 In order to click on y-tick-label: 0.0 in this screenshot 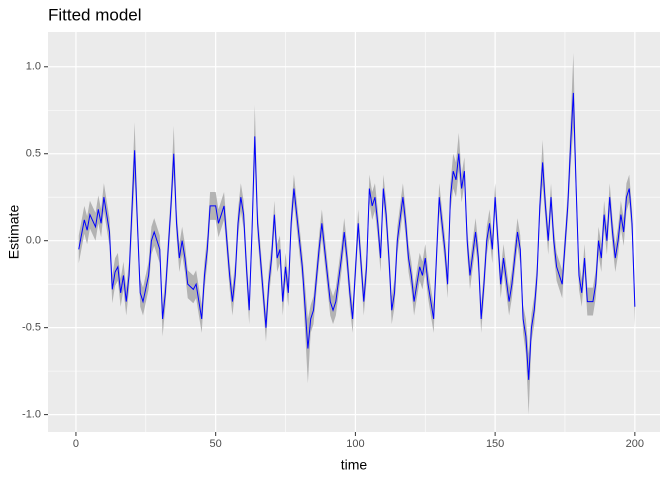, I will do `click(33, 241)`.